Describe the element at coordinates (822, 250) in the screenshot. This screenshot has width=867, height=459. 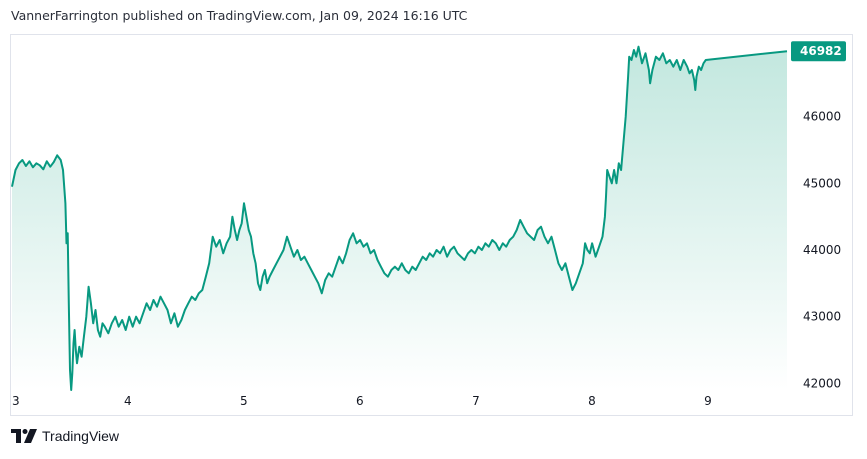
I see `y-tick-label: 44000` at that location.